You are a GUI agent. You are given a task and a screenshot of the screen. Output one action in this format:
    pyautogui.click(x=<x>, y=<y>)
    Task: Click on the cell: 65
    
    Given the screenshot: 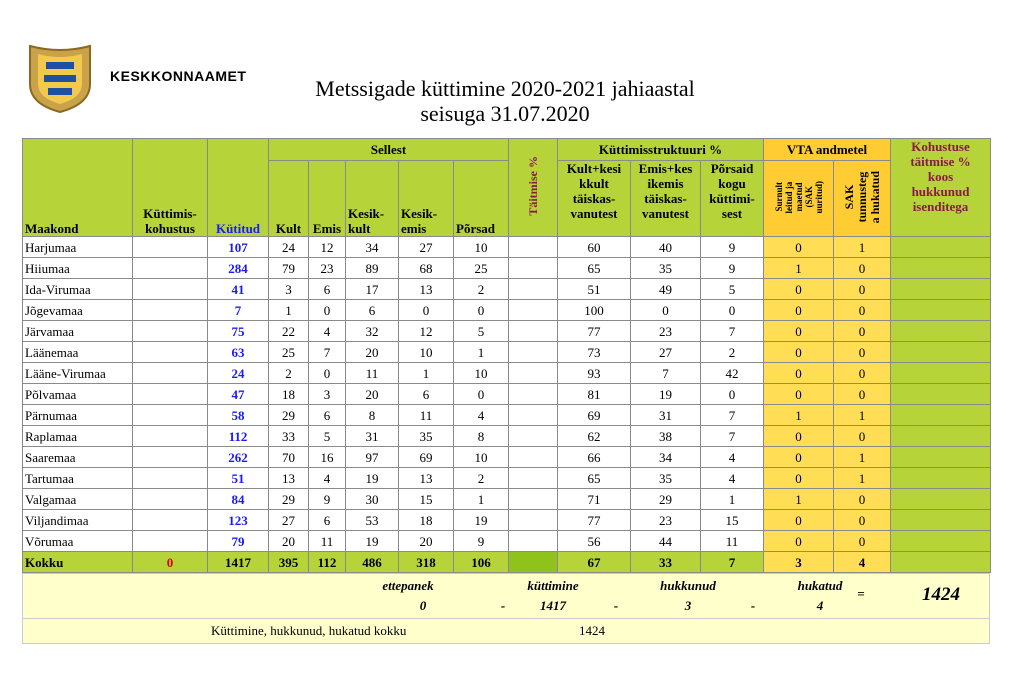 What is the action you would take?
    pyautogui.click(x=594, y=268)
    